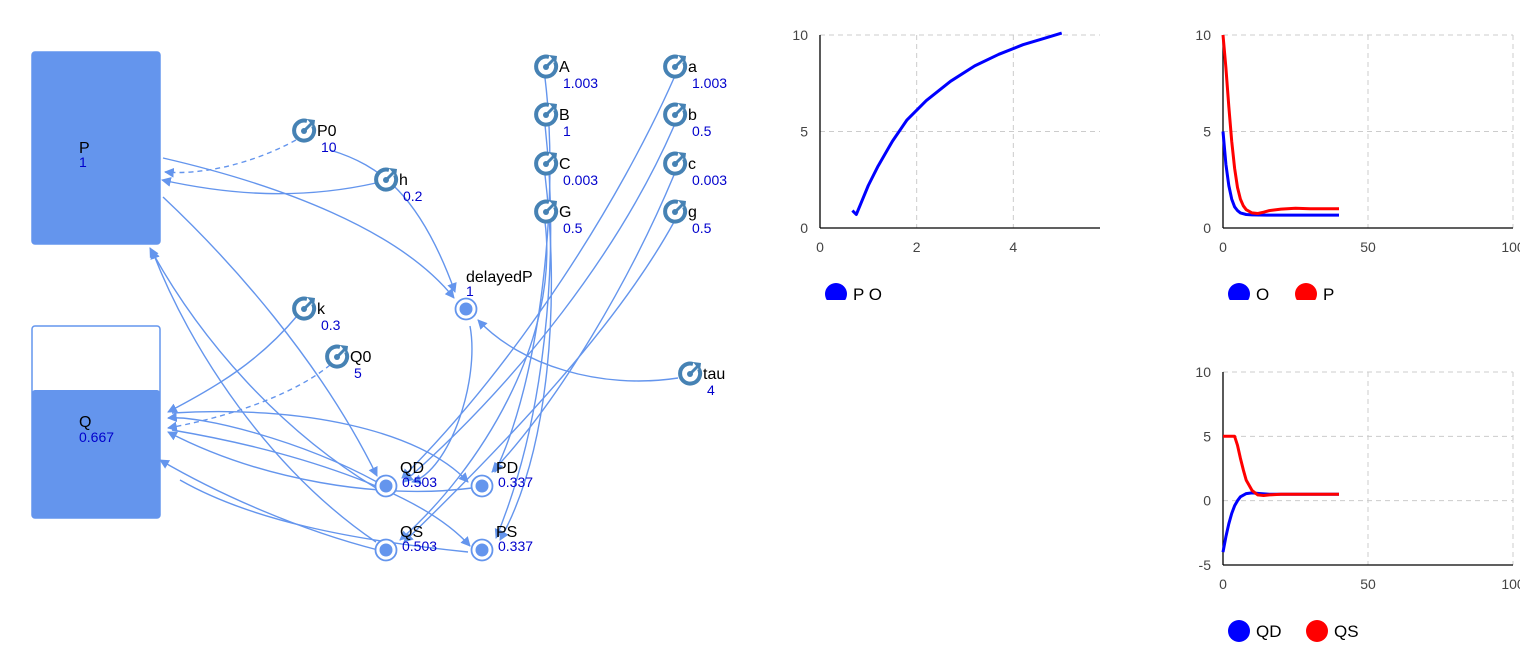 The height and width of the screenshot is (659, 1536). I want to click on parameter-G: G0.5, so click(558, 217).